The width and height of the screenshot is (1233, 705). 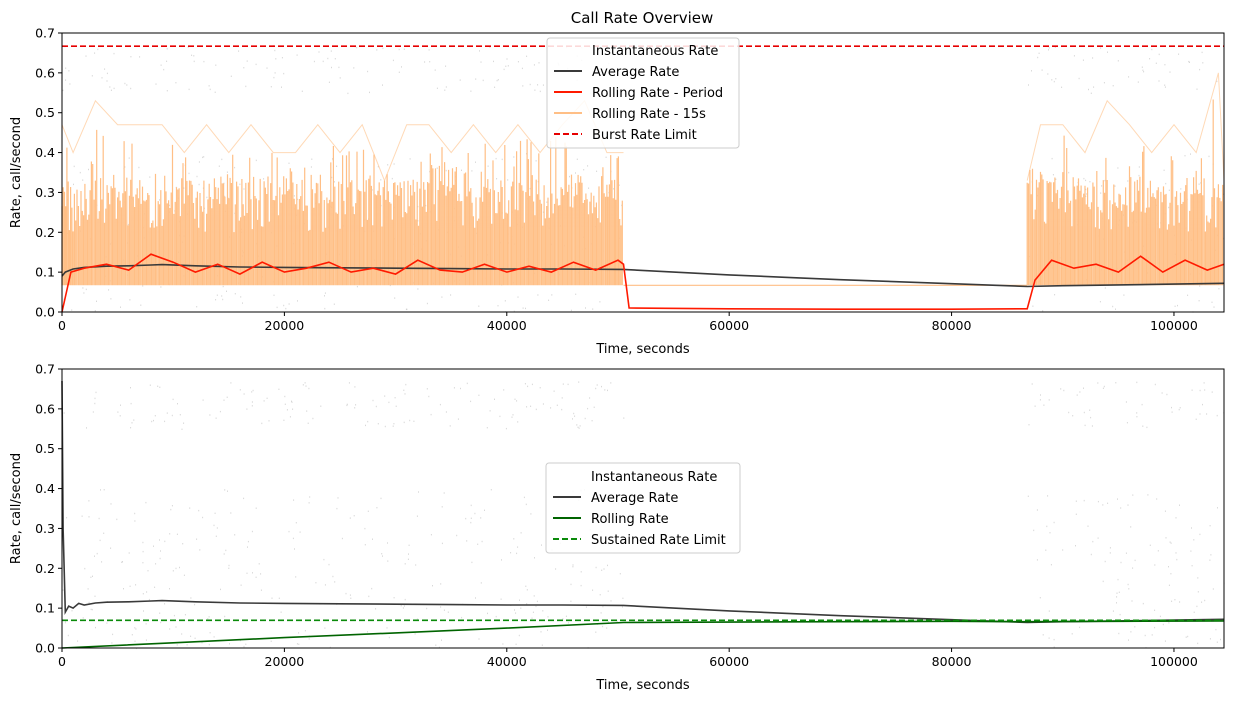 I want to click on bottom-legend-box, so click(x=643, y=508).